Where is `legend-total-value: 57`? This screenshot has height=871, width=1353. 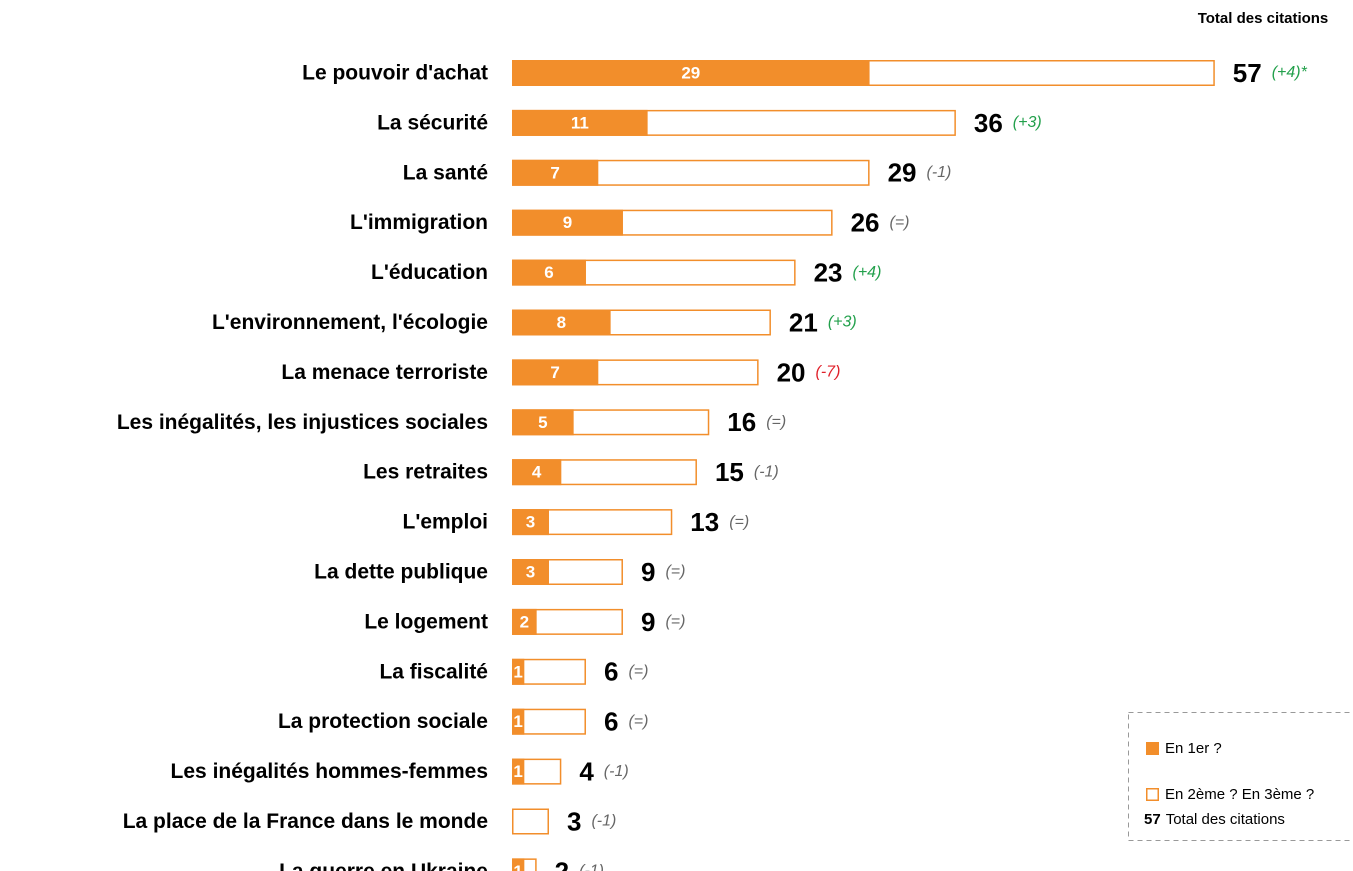
legend-total-value: 57 is located at coordinates (1152, 819).